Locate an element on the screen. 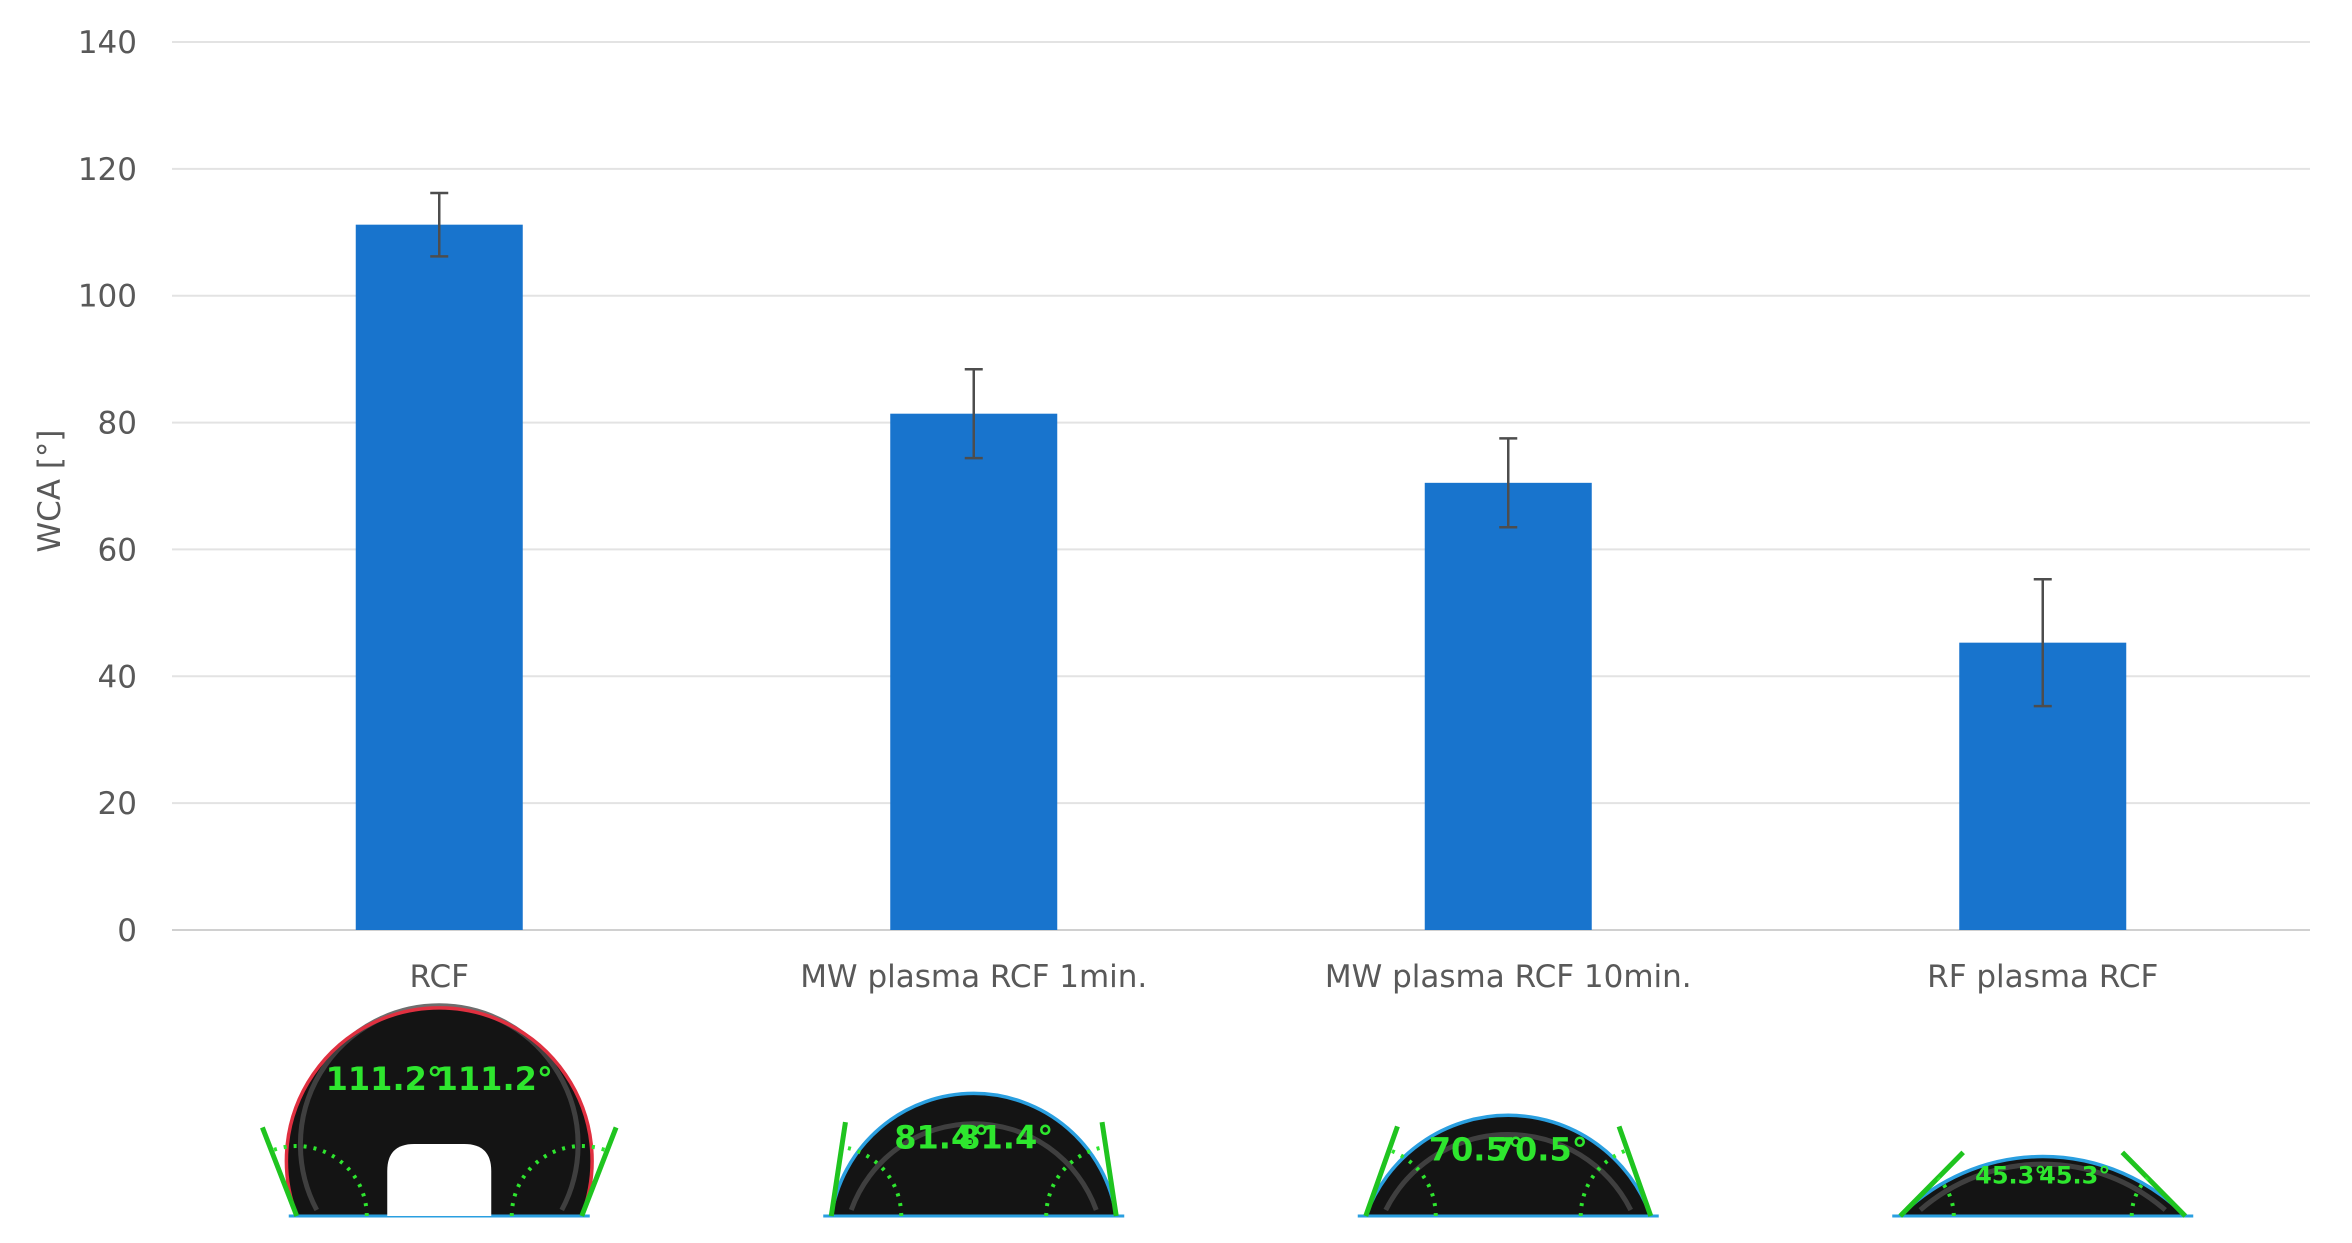 This screenshot has width=2352, height=1243. category-label: RCF is located at coordinates (439, 977).